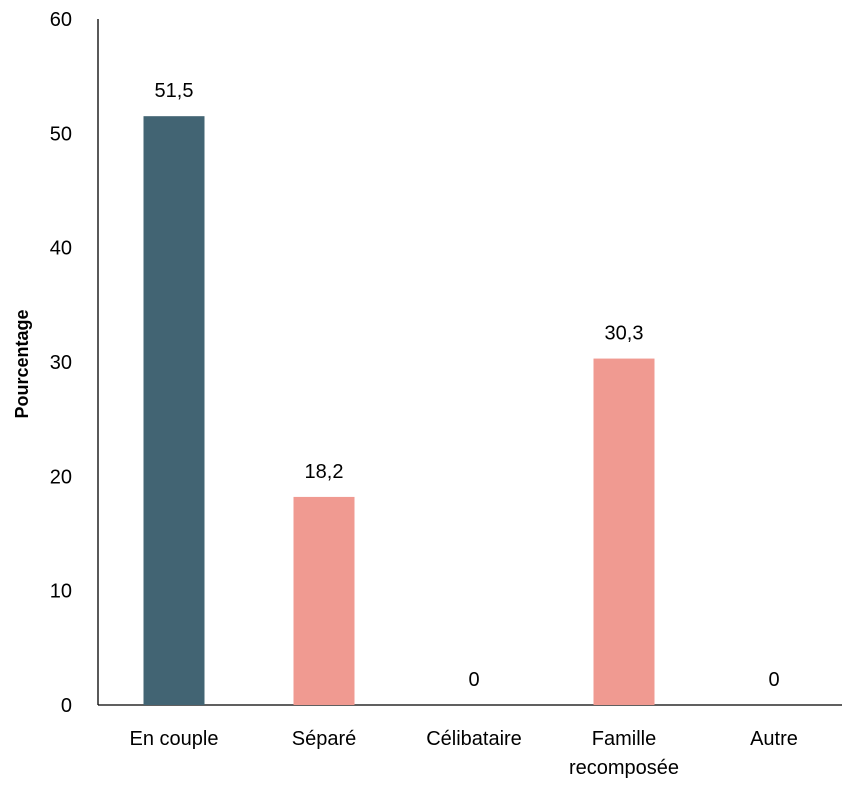 The height and width of the screenshot is (789, 842). Describe the element at coordinates (61, 477) in the screenshot. I see `y-tick-label: 20` at that location.